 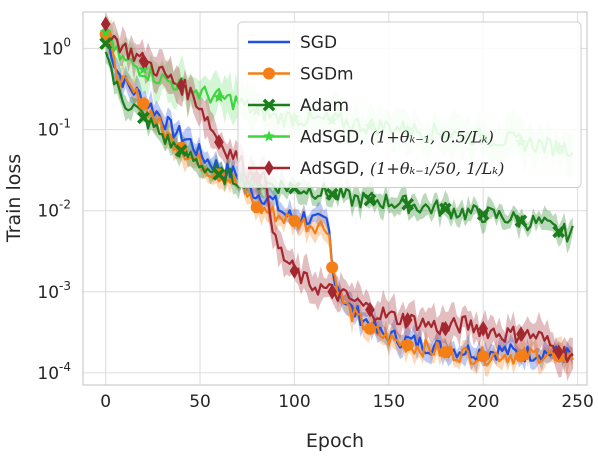 What do you see at coordinates (397, 138) in the screenshot?
I see `legend-label: AdSGD, (1+θₖ₋₁, 0.5/Lₖ)` at bounding box center [397, 138].